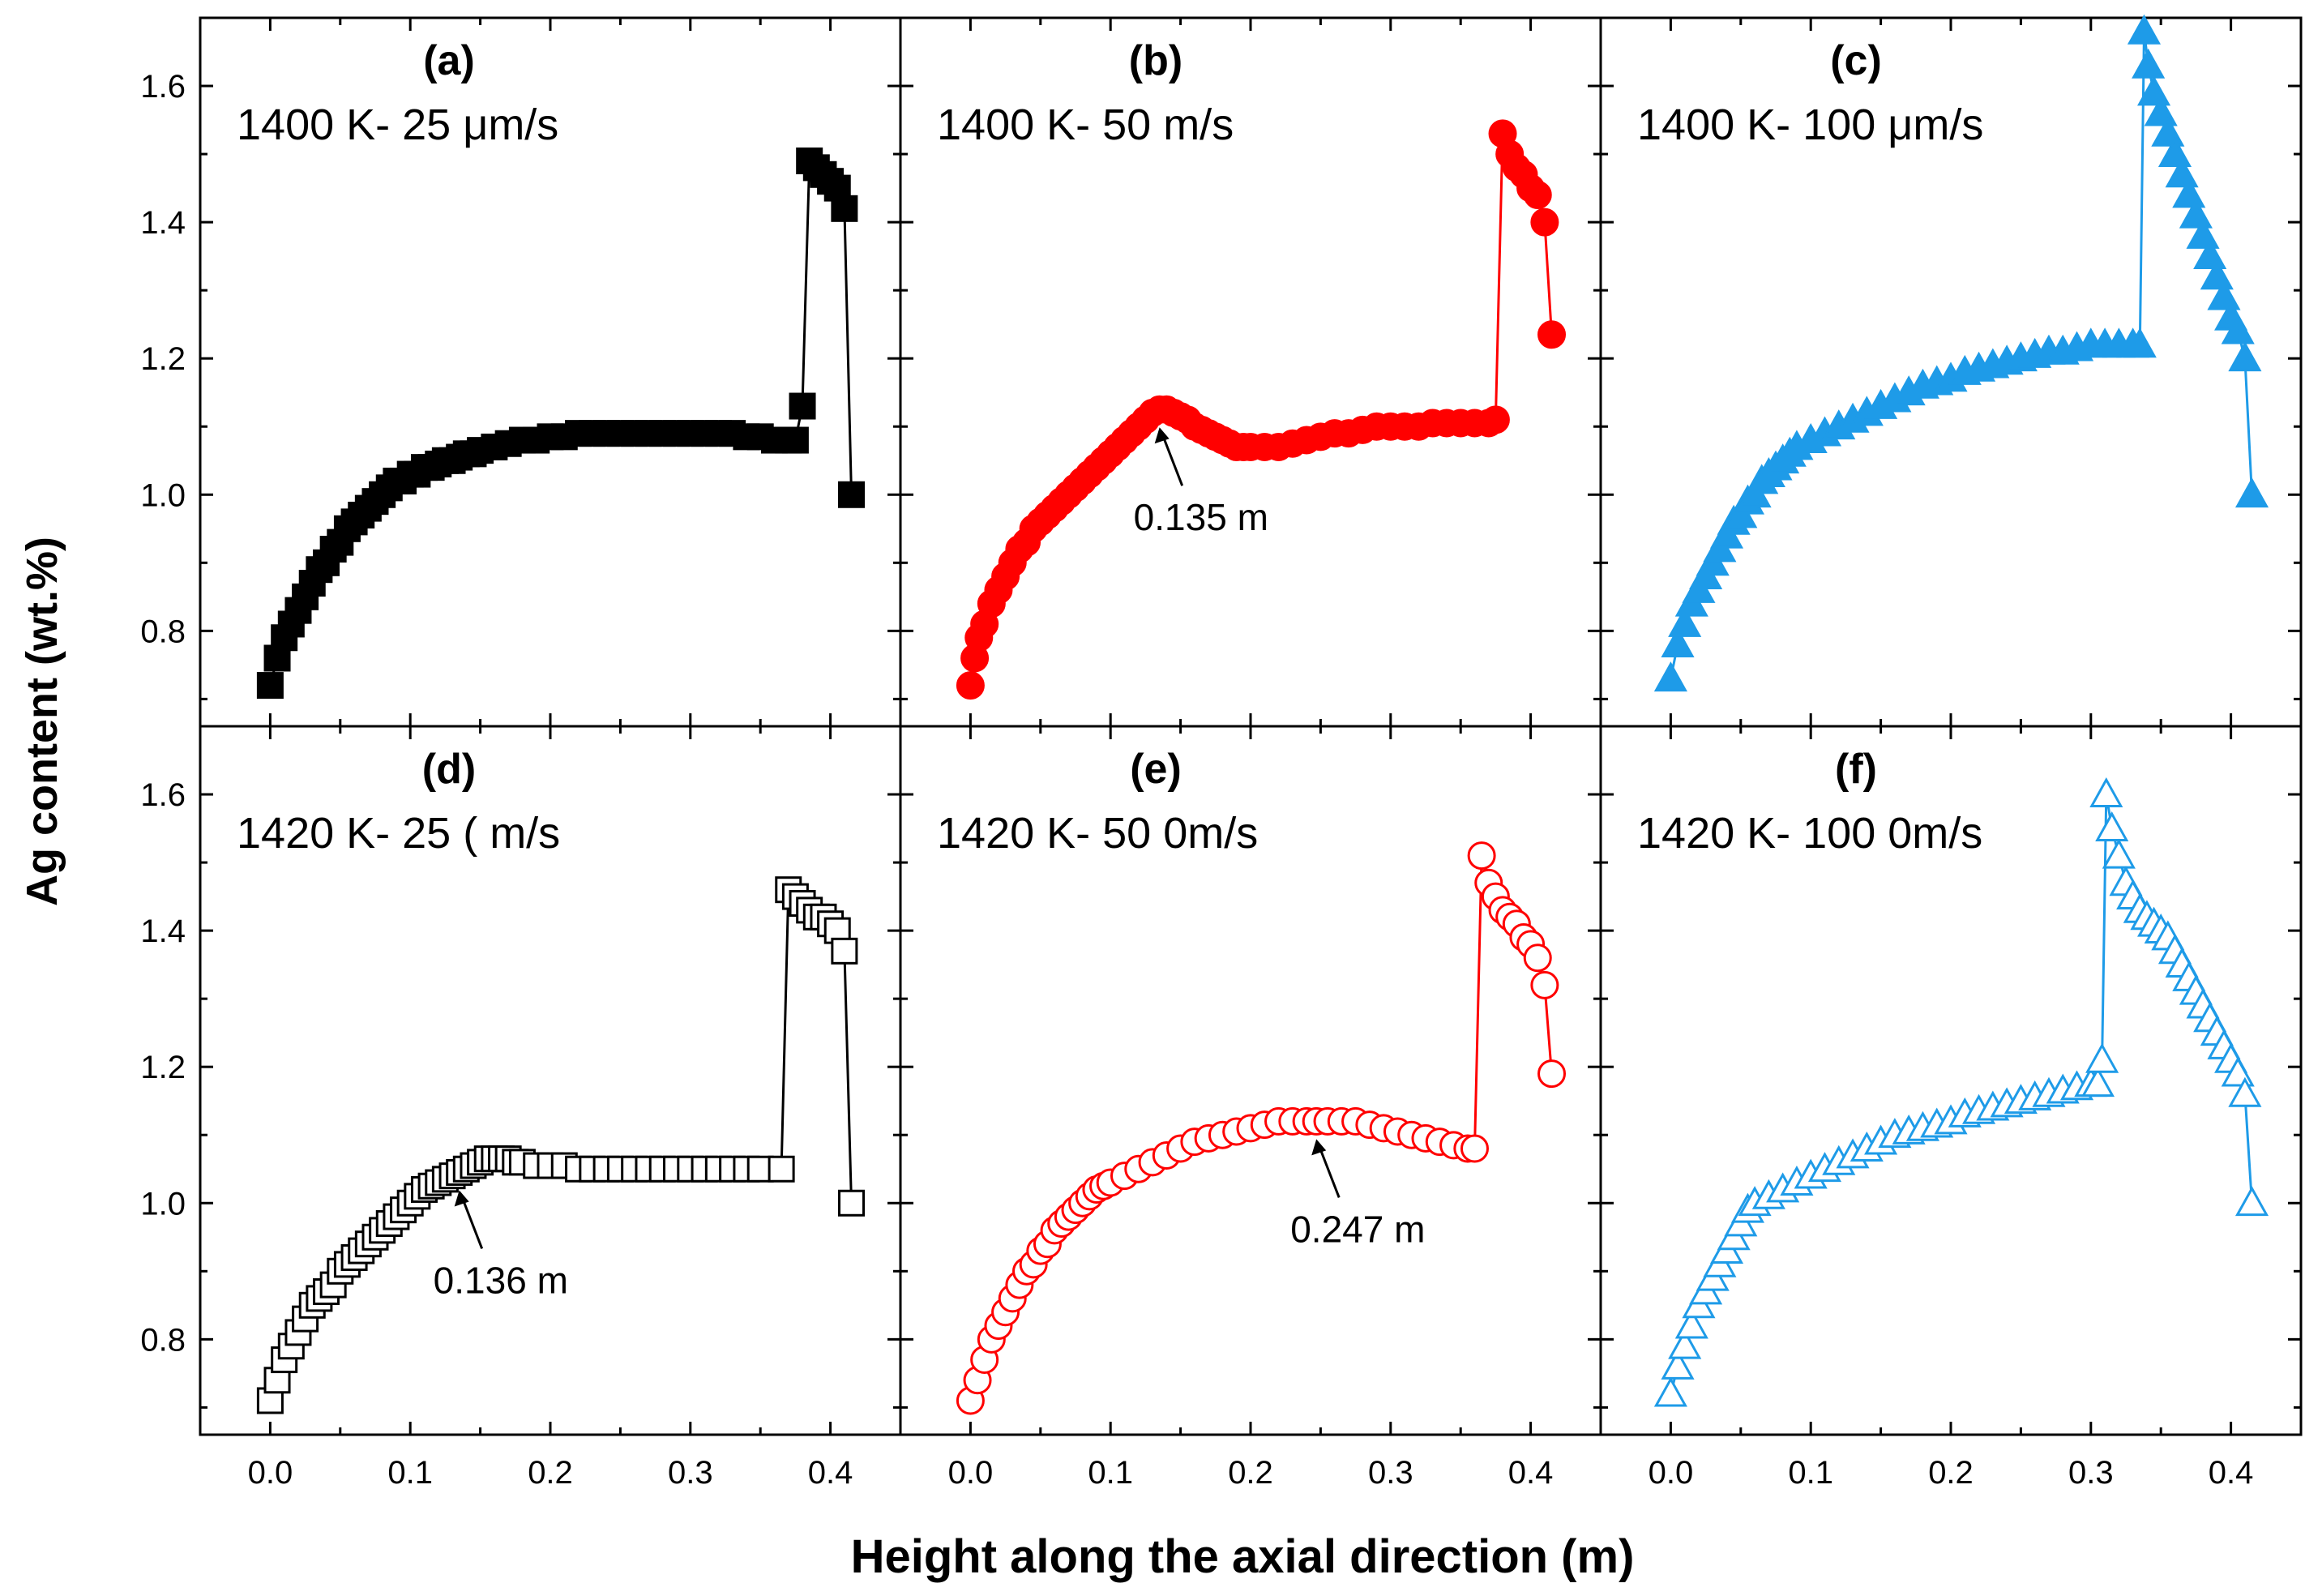  What do you see at coordinates (1156, 60) in the screenshot?
I see `panel-label: (b)` at bounding box center [1156, 60].